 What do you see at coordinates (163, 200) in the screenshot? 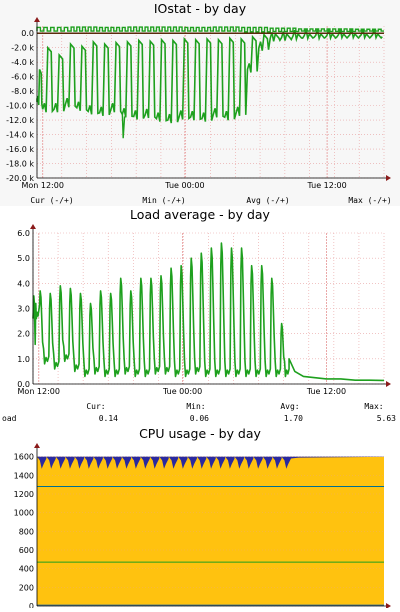
I see `legend-label: Min (-/+)` at bounding box center [163, 200].